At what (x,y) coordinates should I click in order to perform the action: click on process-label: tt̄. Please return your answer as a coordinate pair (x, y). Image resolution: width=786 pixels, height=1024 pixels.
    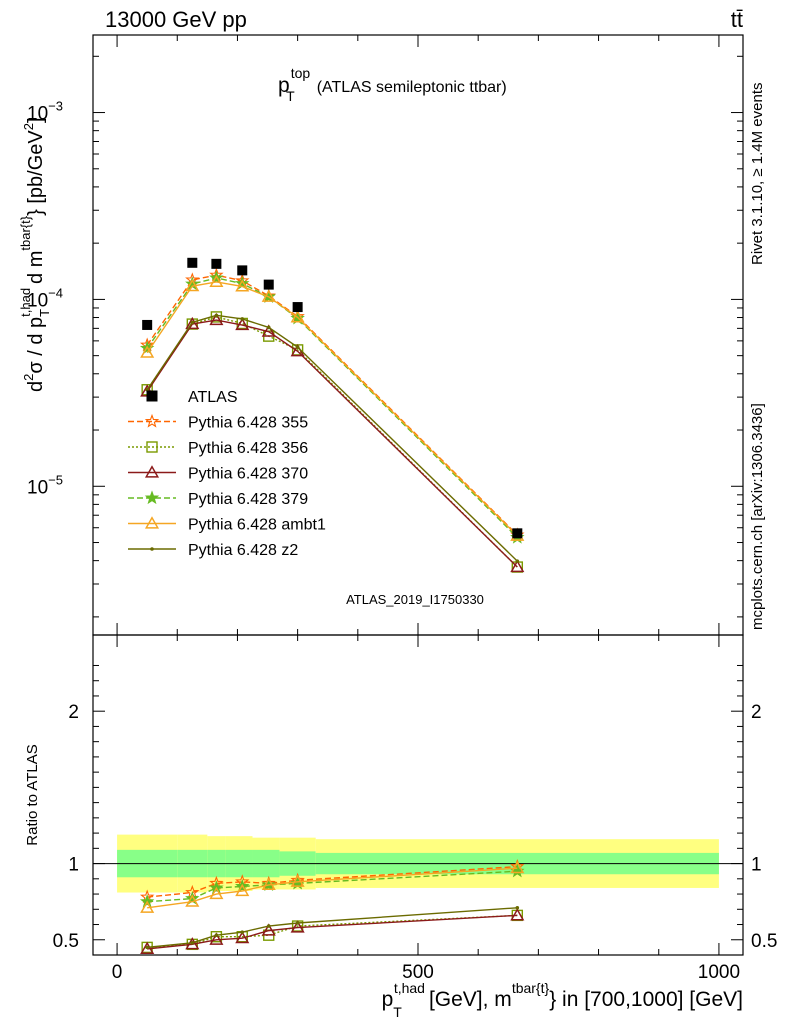
    Looking at the image, I should click on (737, 19).